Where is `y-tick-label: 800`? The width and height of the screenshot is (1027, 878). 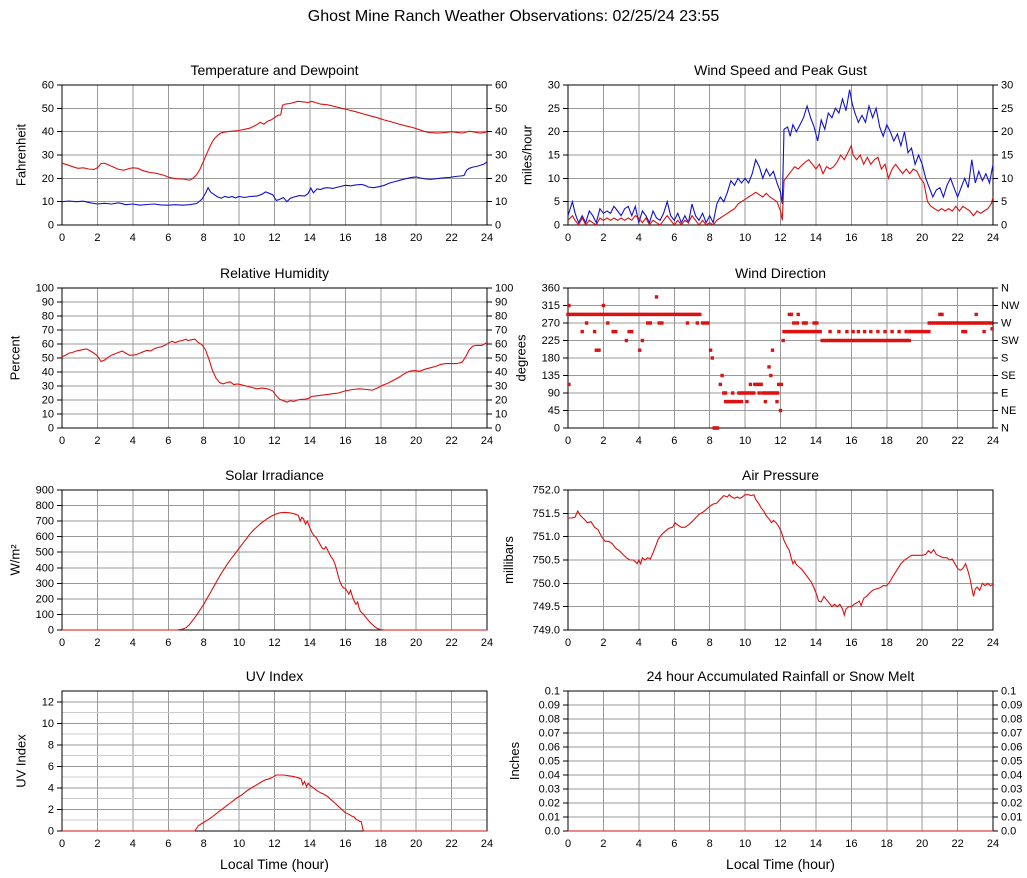 y-tick-label: 800 is located at coordinates (45, 506).